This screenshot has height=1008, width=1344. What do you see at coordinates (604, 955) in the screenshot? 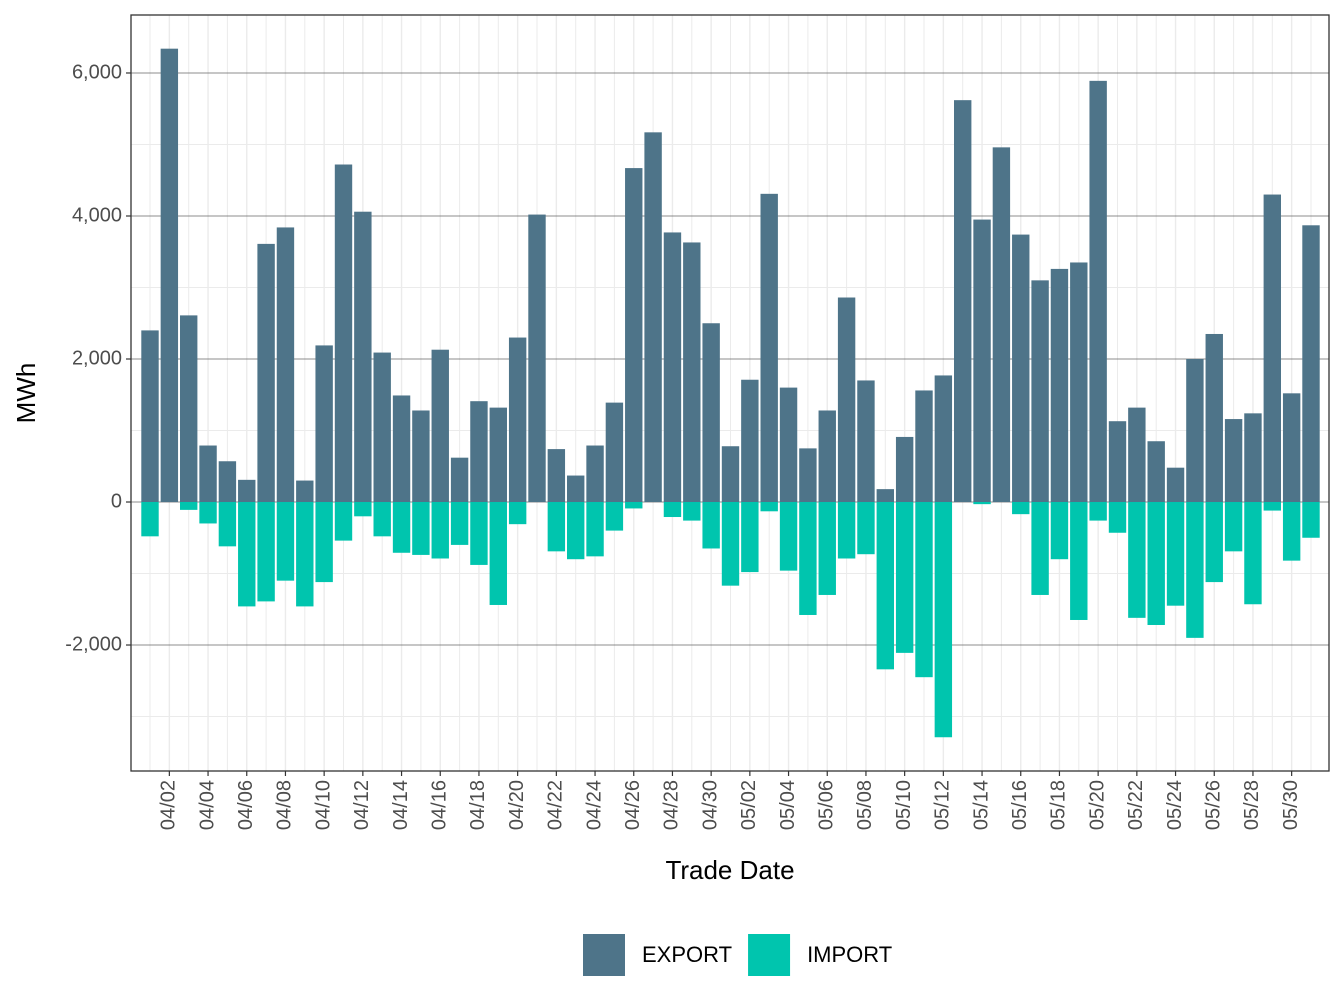
I see `legend-key` at bounding box center [604, 955].